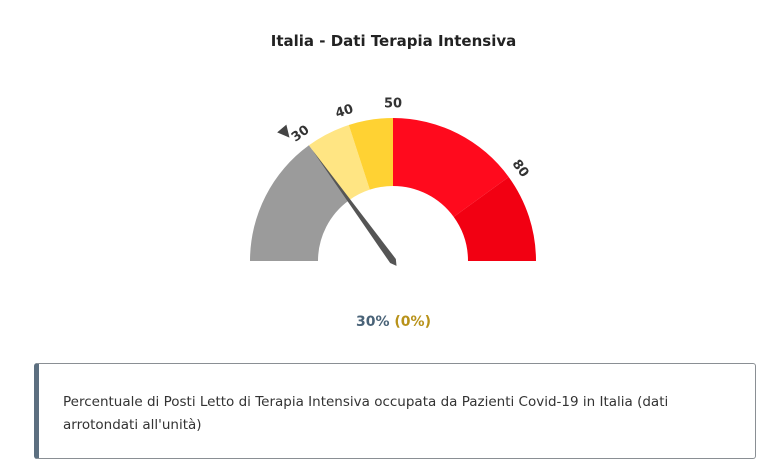 This screenshot has height=463, width=767. Describe the element at coordinates (373, 322) in the screenshot. I see `current-value: 30%` at that location.